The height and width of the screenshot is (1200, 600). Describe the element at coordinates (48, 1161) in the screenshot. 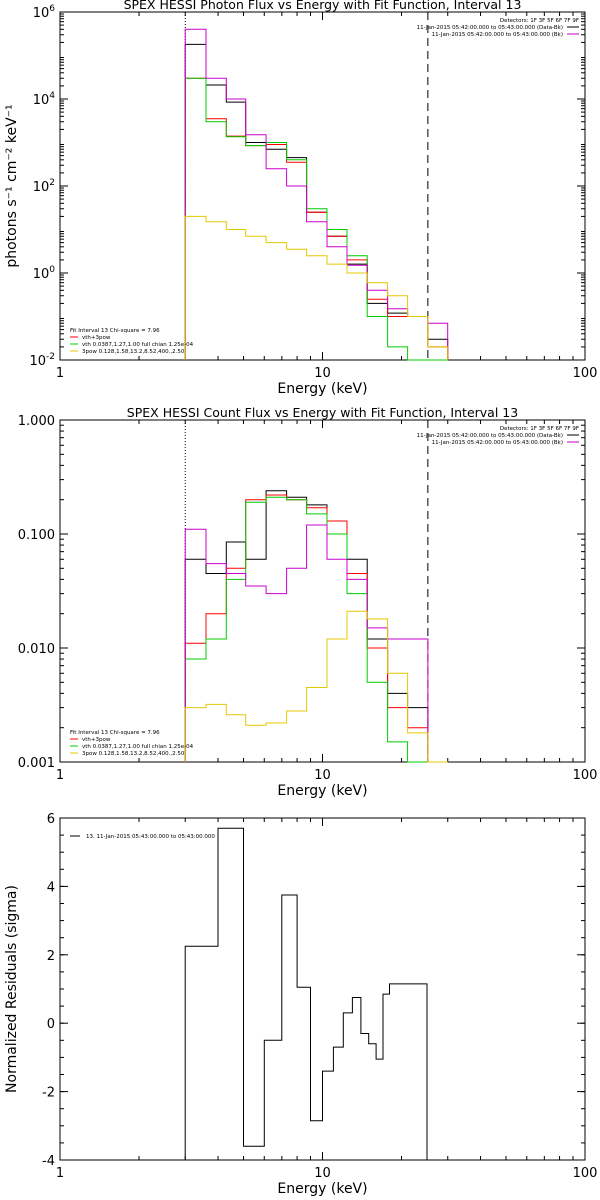

I see `y-tick-label: -4` at that location.